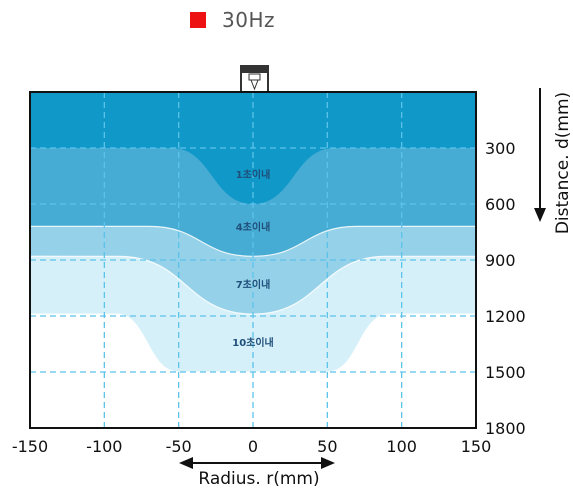  What do you see at coordinates (500, 148) in the screenshot?
I see `y-tick-label: 300` at bounding box center [500, 148].